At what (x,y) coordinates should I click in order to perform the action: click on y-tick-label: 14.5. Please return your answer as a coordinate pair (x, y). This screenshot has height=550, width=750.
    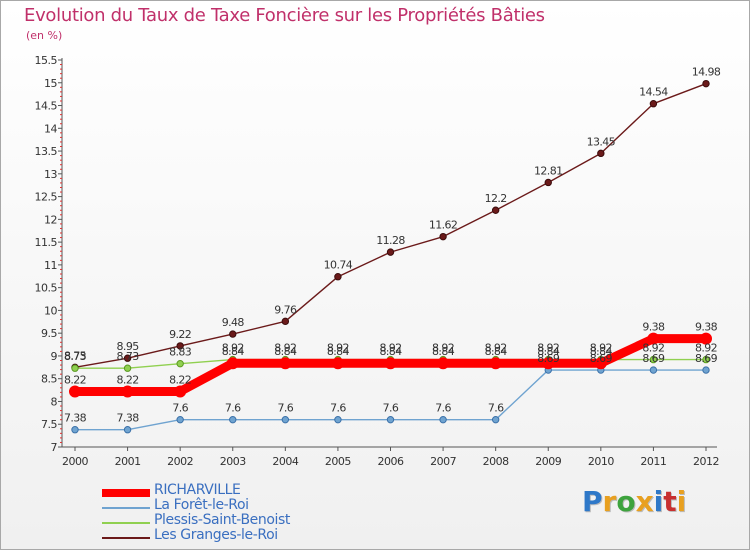
    Looking at the image, I should click on (46, 106).